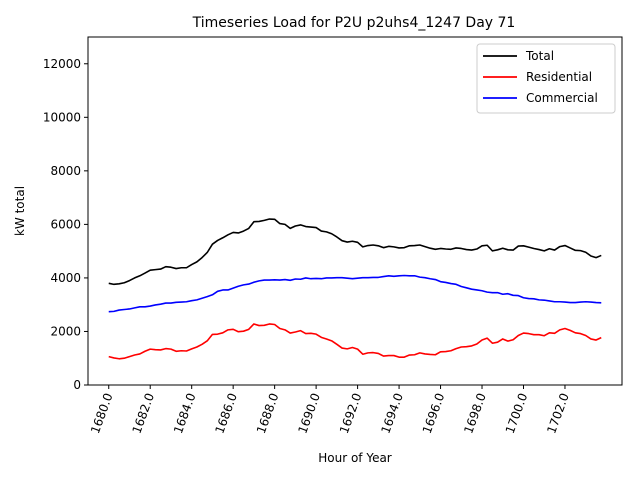 Image resolution: width=640 pixels, height=480 pixels. Describe the element at coordinates (392, 413) in the screenshot. I see `x-tick-label: 1694.0` at that location.